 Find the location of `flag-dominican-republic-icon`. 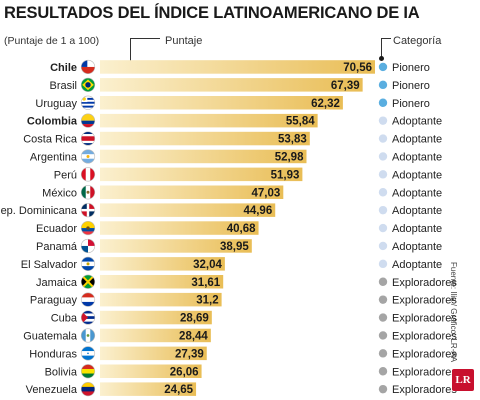

flag-dominican-republic-icon is located at coordinates (88, 210).